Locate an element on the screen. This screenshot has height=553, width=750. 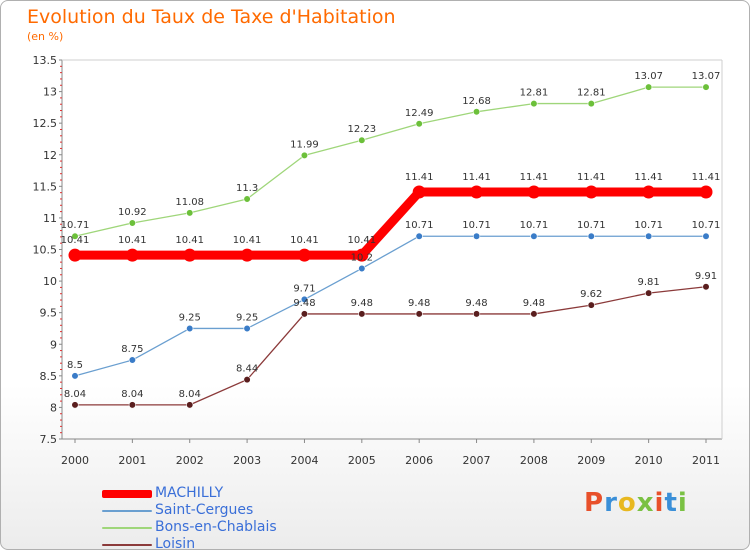
logo-letter: x is located at coordinates (645, 503).